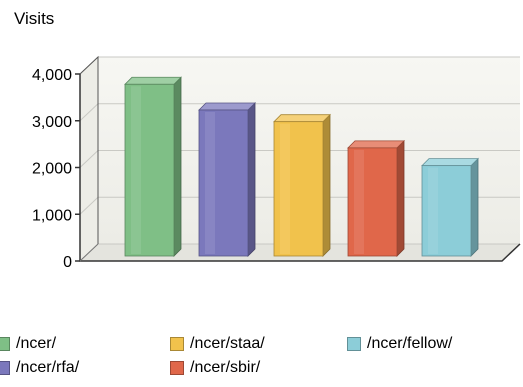  Describe the element at coordinates (227, 343) in the screenshot. I see `legend-label: /ncer/staa/` at that location.